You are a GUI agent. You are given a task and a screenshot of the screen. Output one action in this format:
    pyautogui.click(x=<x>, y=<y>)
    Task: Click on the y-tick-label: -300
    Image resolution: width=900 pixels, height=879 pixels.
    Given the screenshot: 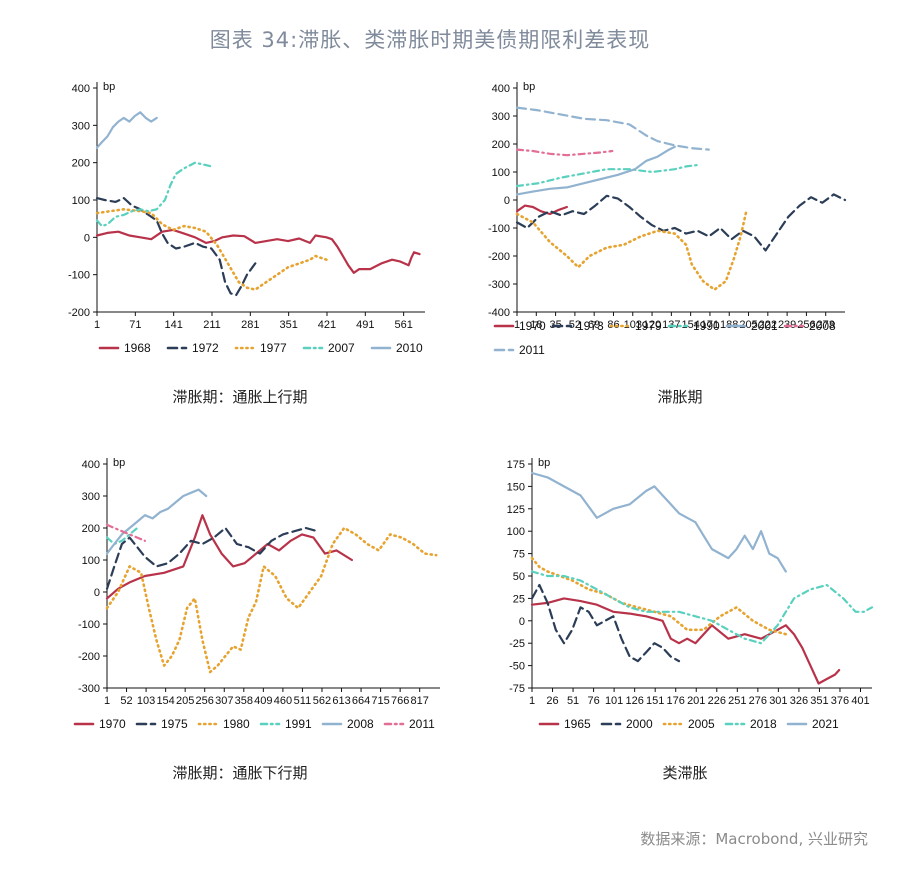 What is the action you would take?
    pyautogui.click(x=499, y=285)
    